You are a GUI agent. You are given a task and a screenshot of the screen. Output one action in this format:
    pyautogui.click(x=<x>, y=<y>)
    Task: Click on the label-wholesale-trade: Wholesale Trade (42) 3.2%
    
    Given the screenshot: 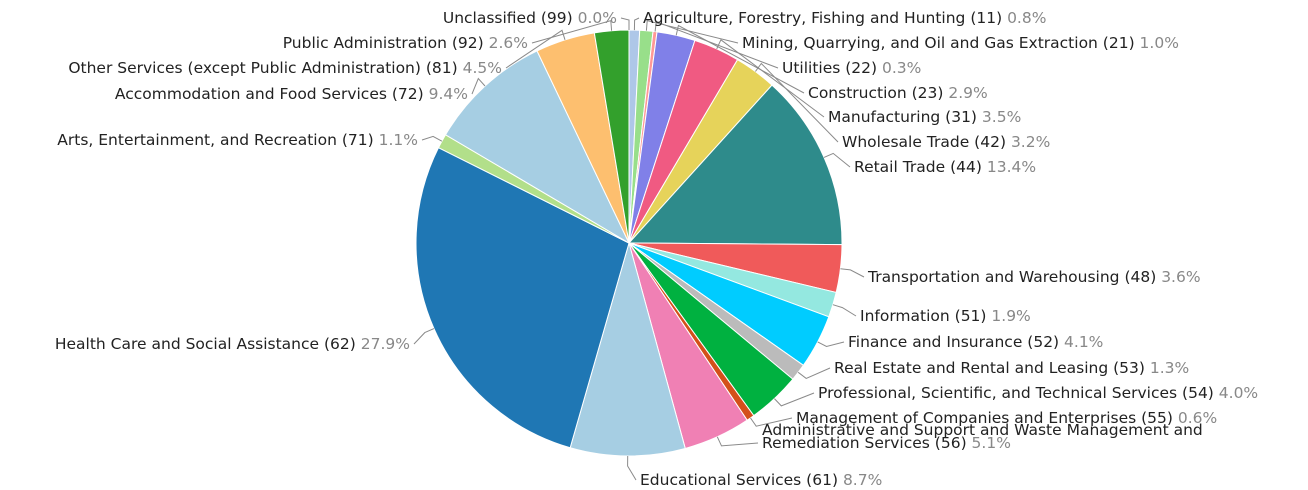 What is the action you would take?
    pyautogui.click(x=946, y=142)
    